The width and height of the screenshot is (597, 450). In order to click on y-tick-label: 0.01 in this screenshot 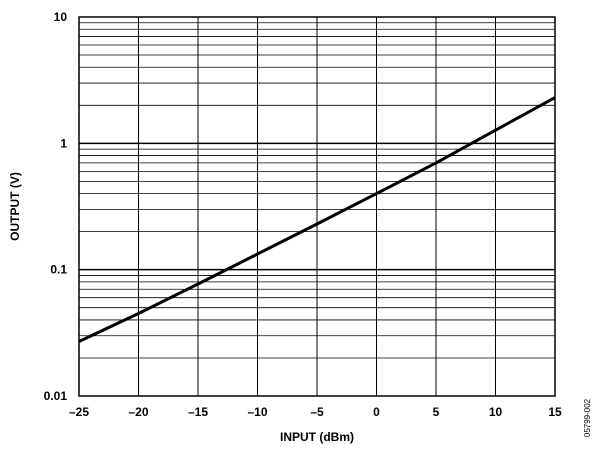, I will do `click(56, 396)`.